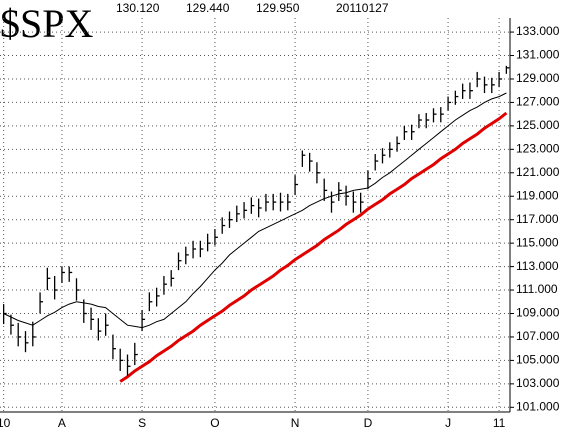  Describe the element at coordinates (46, 23) in the screenshot. I see `chart-title: $SPX` at that location.